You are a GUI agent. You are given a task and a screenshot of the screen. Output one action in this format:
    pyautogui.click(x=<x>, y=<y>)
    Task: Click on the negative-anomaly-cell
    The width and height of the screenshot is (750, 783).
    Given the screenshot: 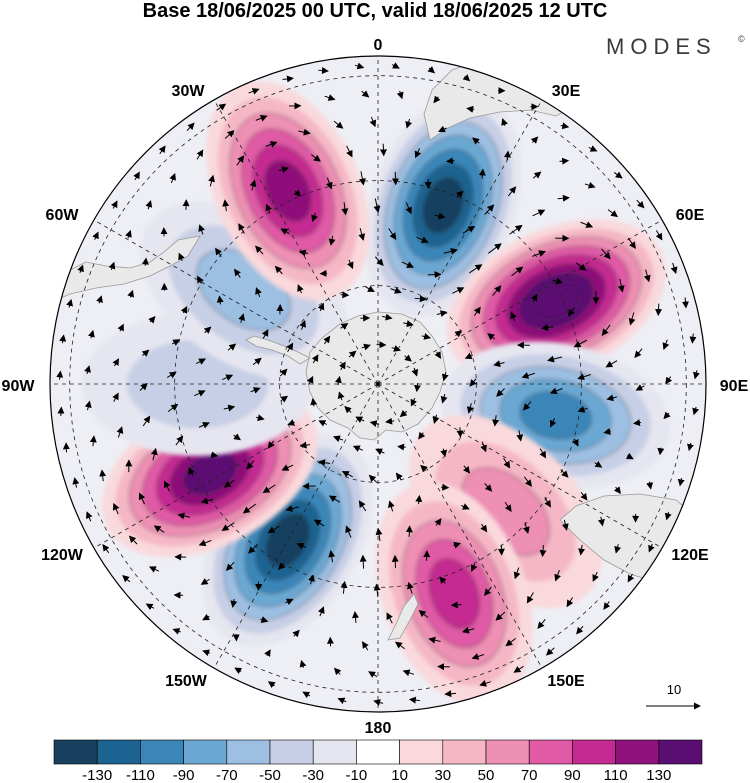 What is the action you would take?
    pyautogui.click(x=443, y=205)
    